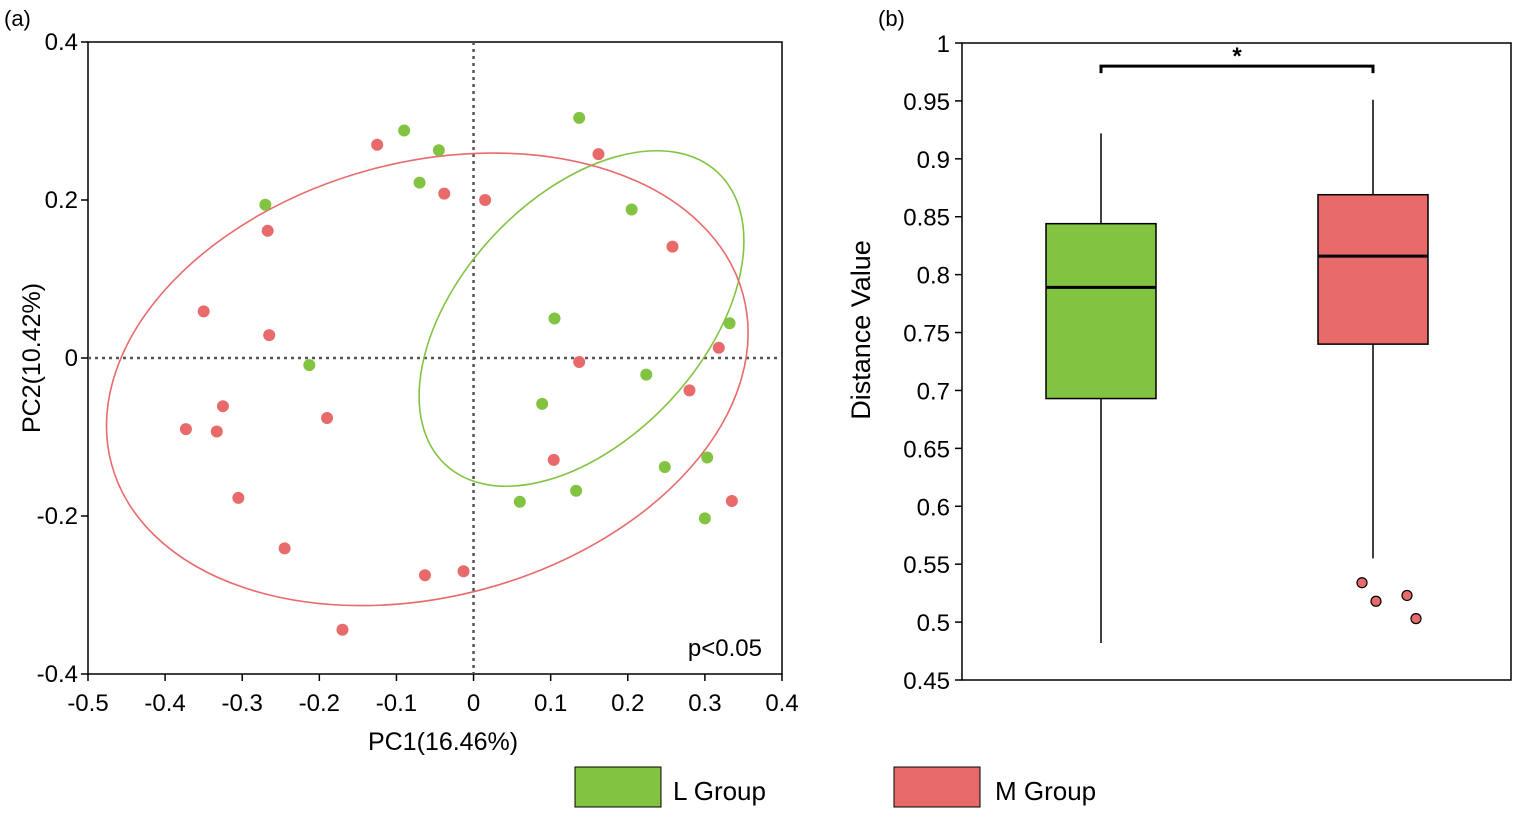 The image size is (1538, 835). I want to click on ellipse-l-group, so click(581, 318).